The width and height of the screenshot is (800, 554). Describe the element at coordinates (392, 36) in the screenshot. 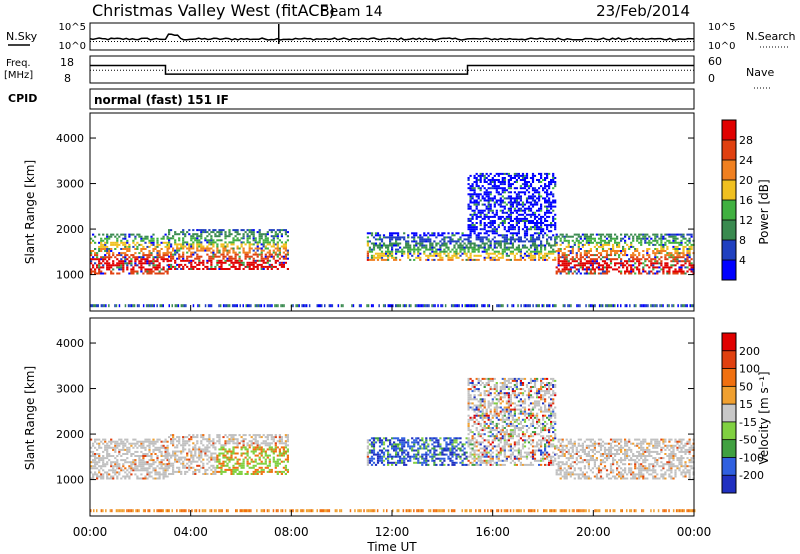

I see `noise-panel` at that location.